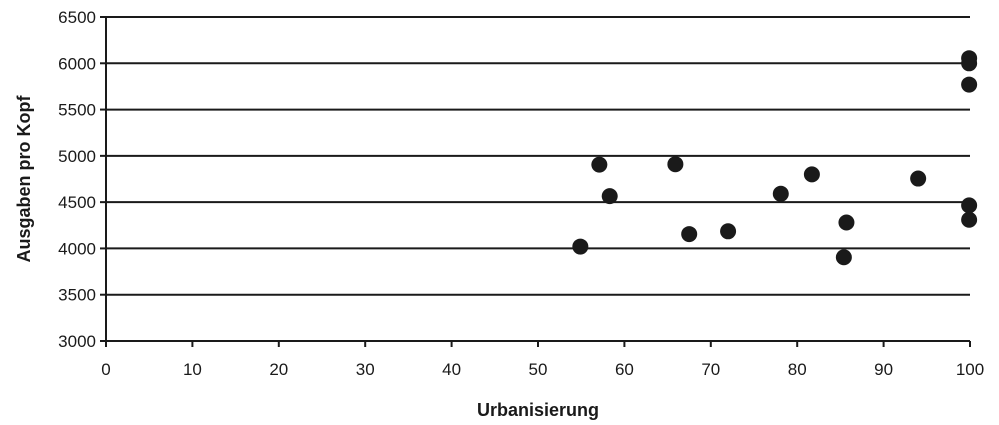 This screenshot has height=425, width=999. I want to click on x-tick-label: 20, so click(278, 369).